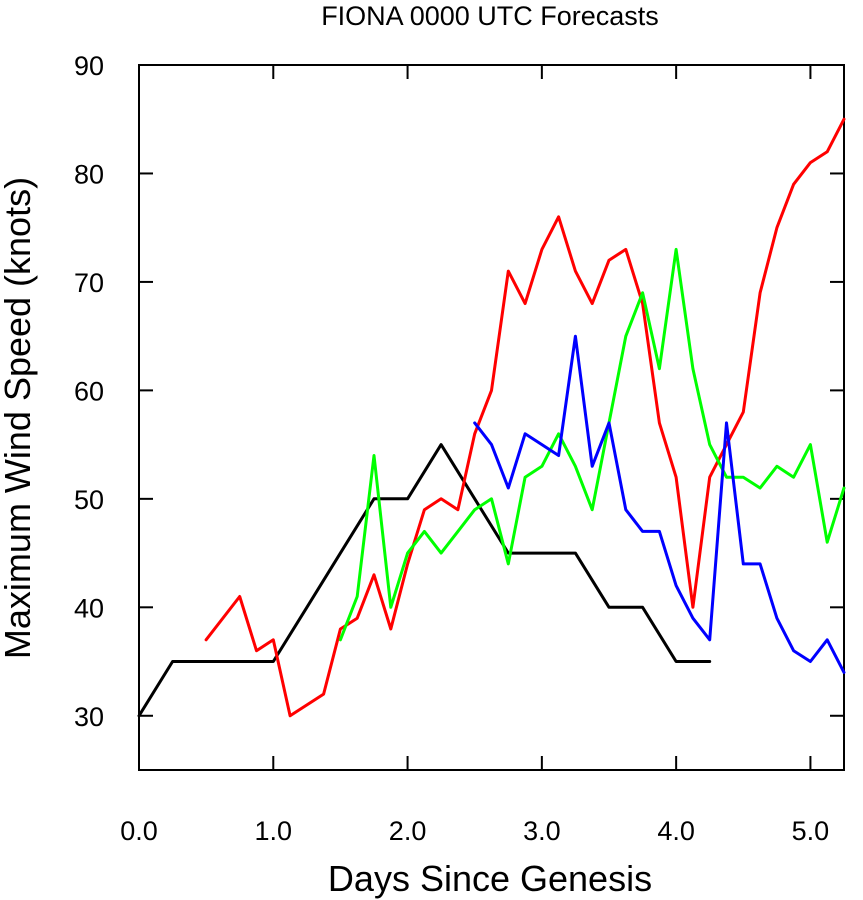 This screenshot has width=863, height=900. I want to click on y-tick-label: 70, so click(89, 283).